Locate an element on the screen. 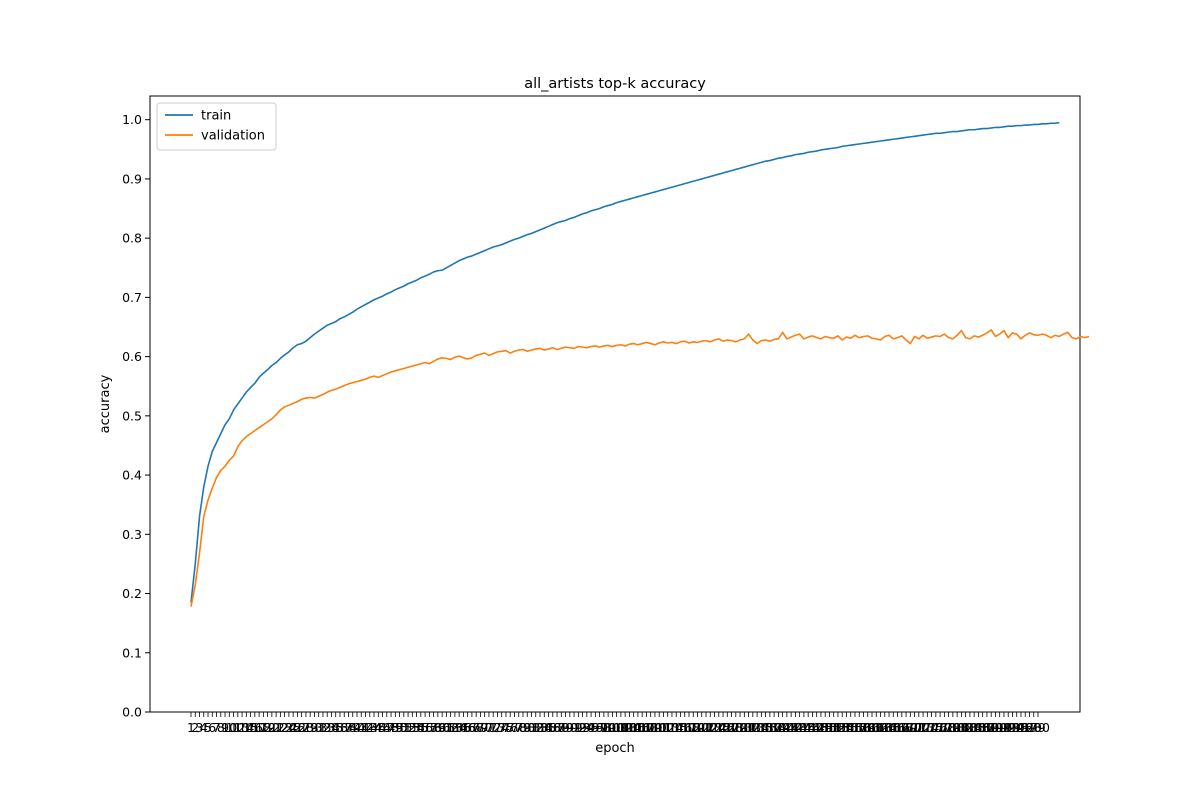 The height and width of the screenshot is (800, 1200). x-tick-label: 173 is located at coordinates (923, 727).